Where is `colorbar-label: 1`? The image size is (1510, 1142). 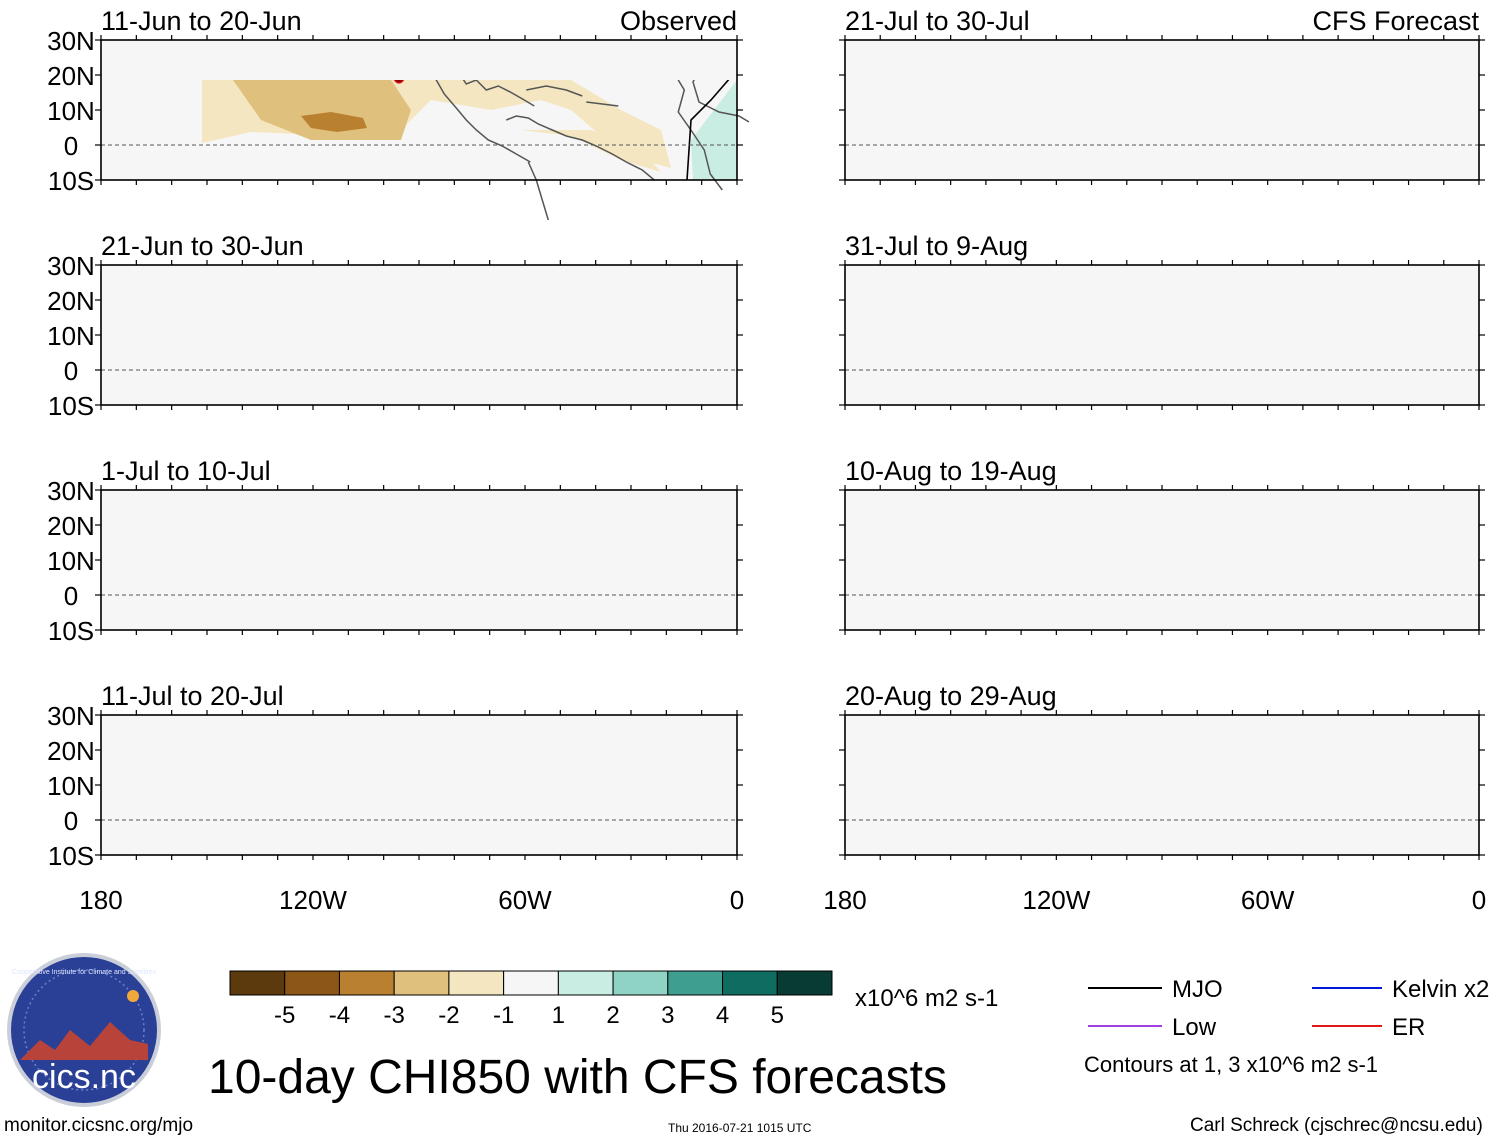
colorbar-label: 1 is located at coordinates (558, 1015).